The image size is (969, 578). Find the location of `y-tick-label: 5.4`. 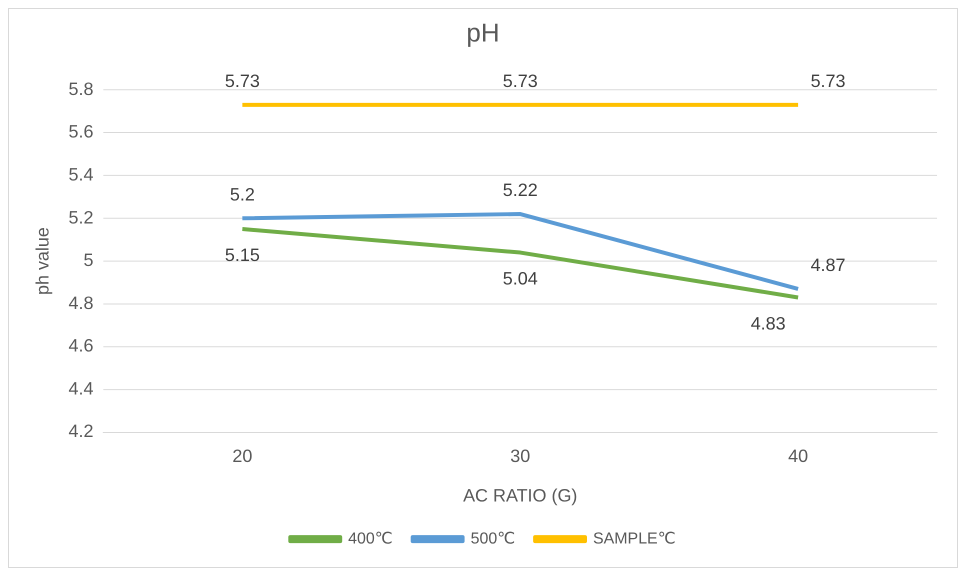

y-tick-label: 5.4 is located at coordinates (81, 174).